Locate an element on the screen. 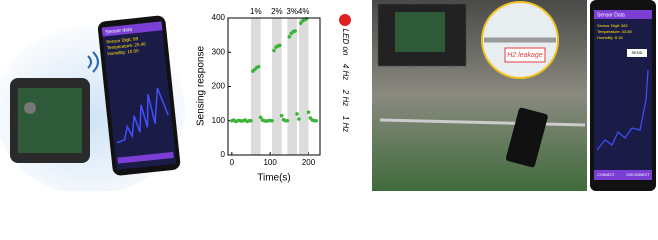 Image resolution: width=658 pixels, height=240 pixels. y-tick-label: 200 is located at coordinates (219, 86).